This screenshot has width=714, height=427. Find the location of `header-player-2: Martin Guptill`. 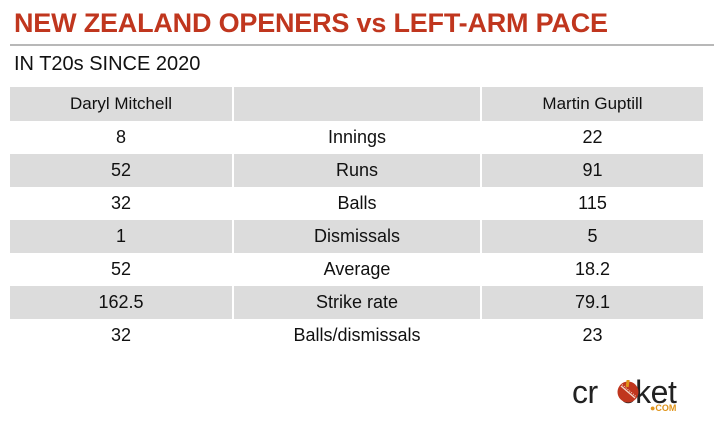

header-player-2: Martin Guptill is located at coordinates (592, 104).